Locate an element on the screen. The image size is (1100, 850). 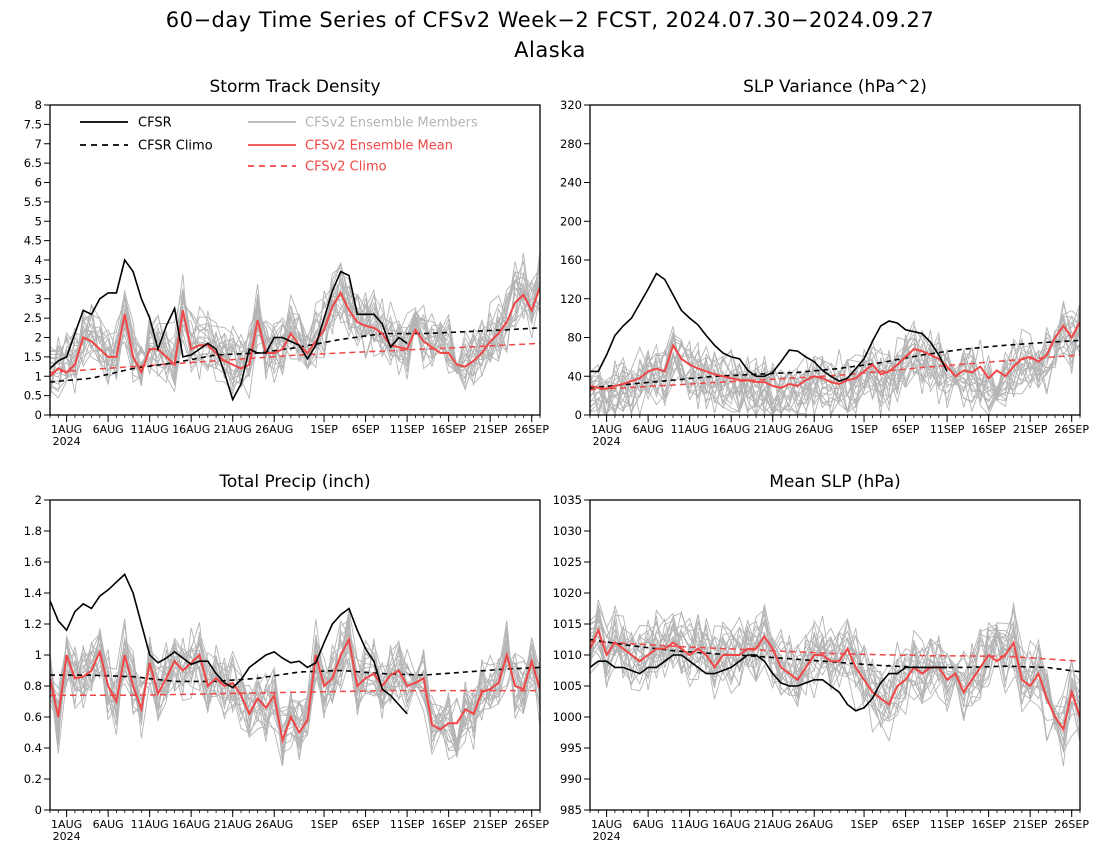
y-tick-label: 1.2 is located at coordinates (33, 624).